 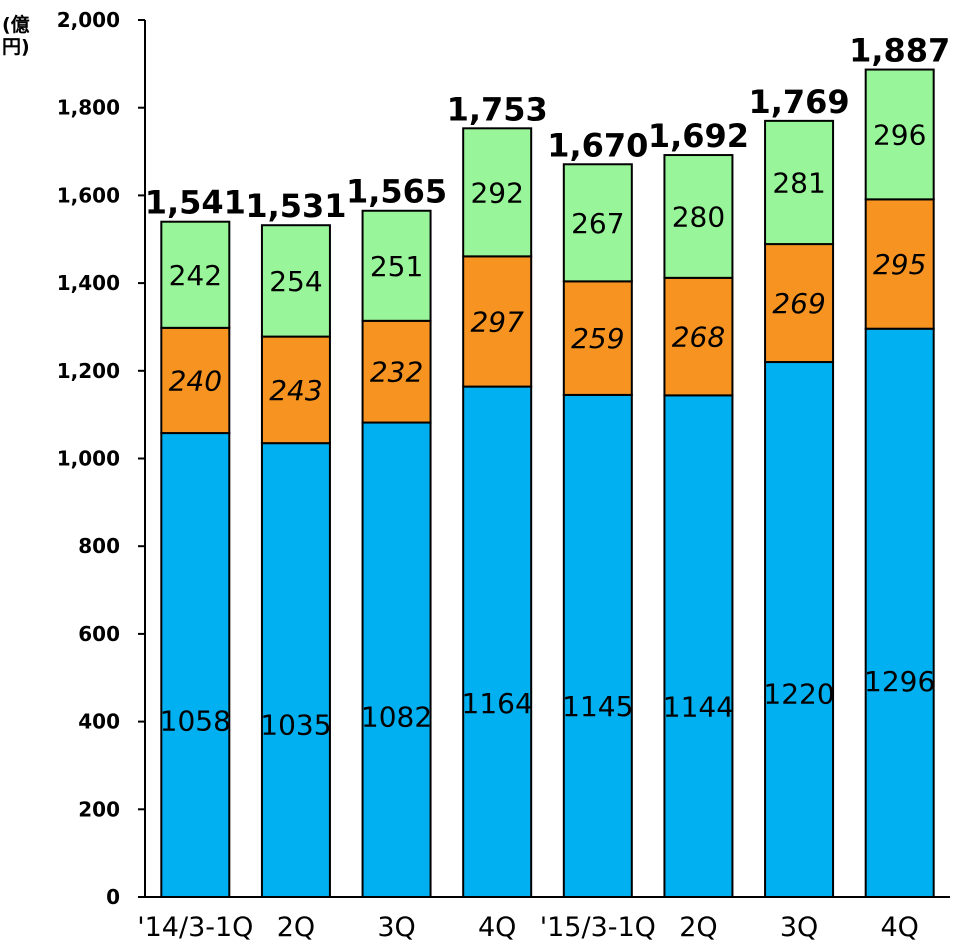 What do you see at coordinates (698, 706) in the screenshot?
I see `data-label: 1144` at bounding box center [698, 706].